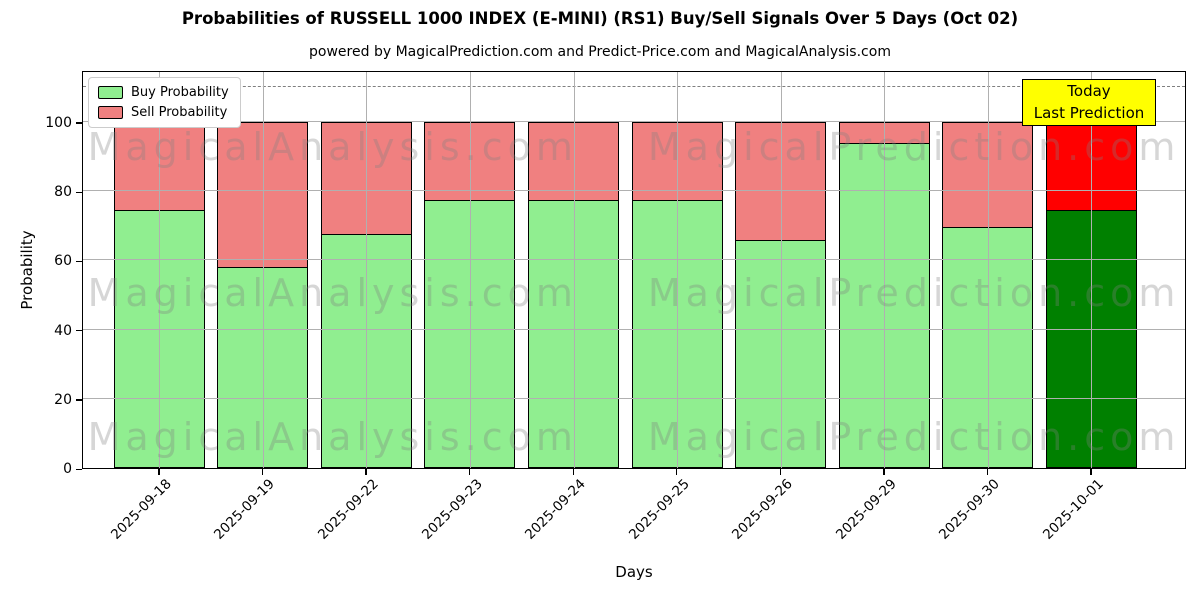 This screenshot has width=1200, height=600. Describe the element at coordinates (659, 509) in the screenshot. I see `x-tick-label: 2025-09-25` at that location.